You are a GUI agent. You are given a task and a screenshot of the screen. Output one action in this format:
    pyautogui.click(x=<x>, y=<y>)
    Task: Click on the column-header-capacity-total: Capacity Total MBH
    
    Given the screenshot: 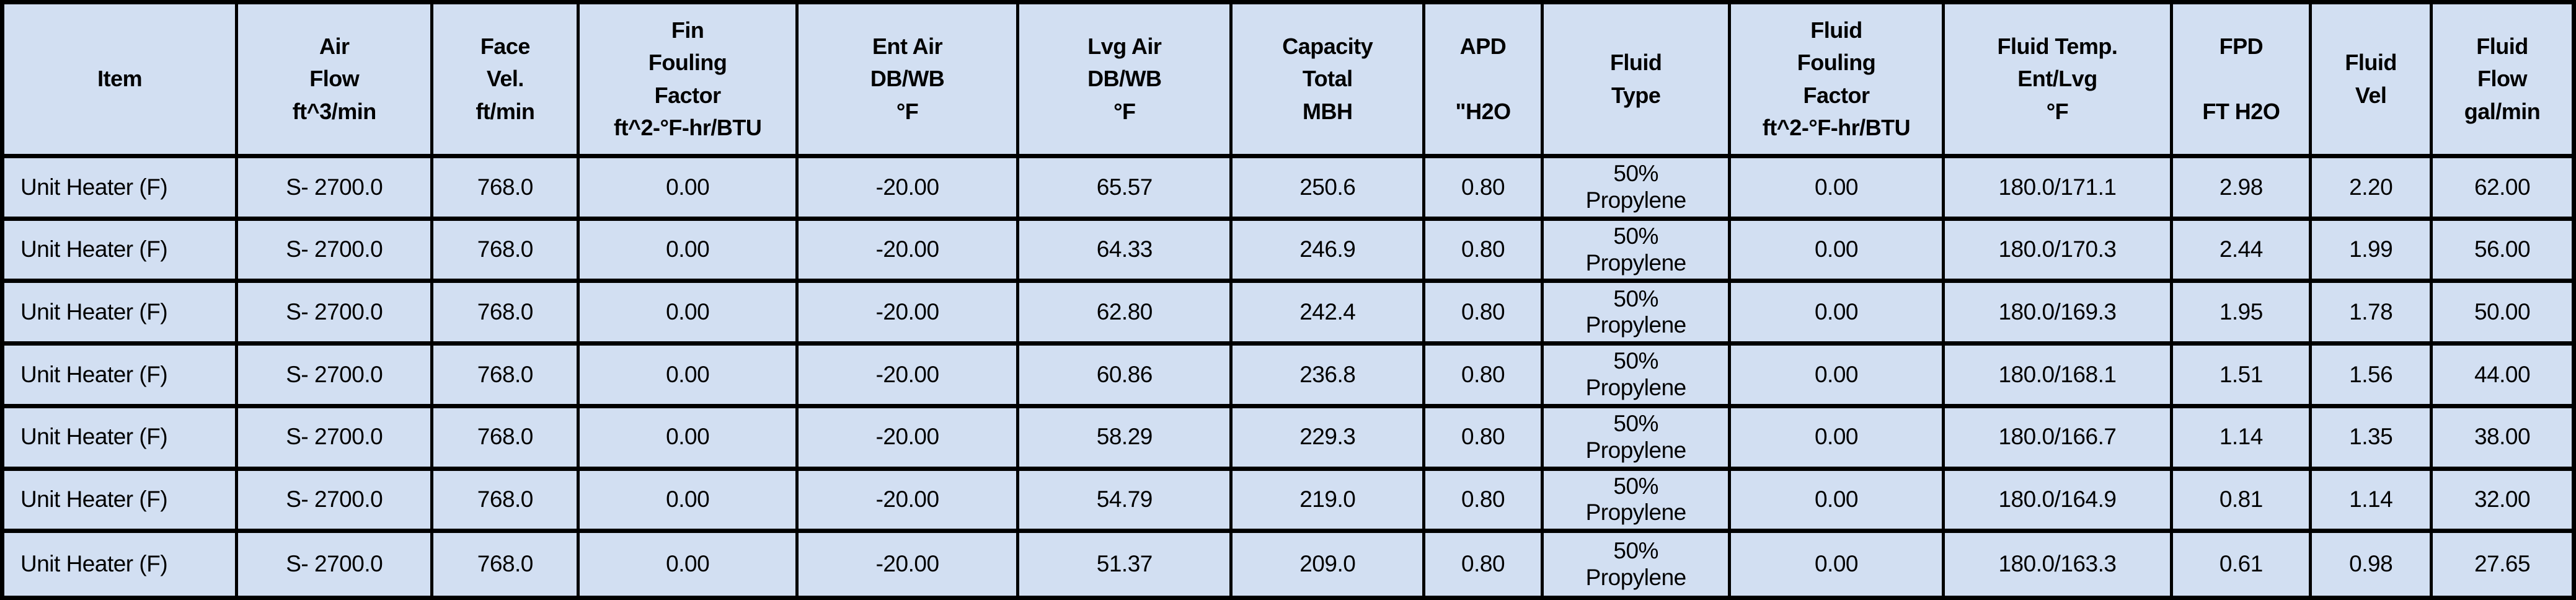 What is the action you would take?
    pyautogui.click(x=1329, y=81)
    